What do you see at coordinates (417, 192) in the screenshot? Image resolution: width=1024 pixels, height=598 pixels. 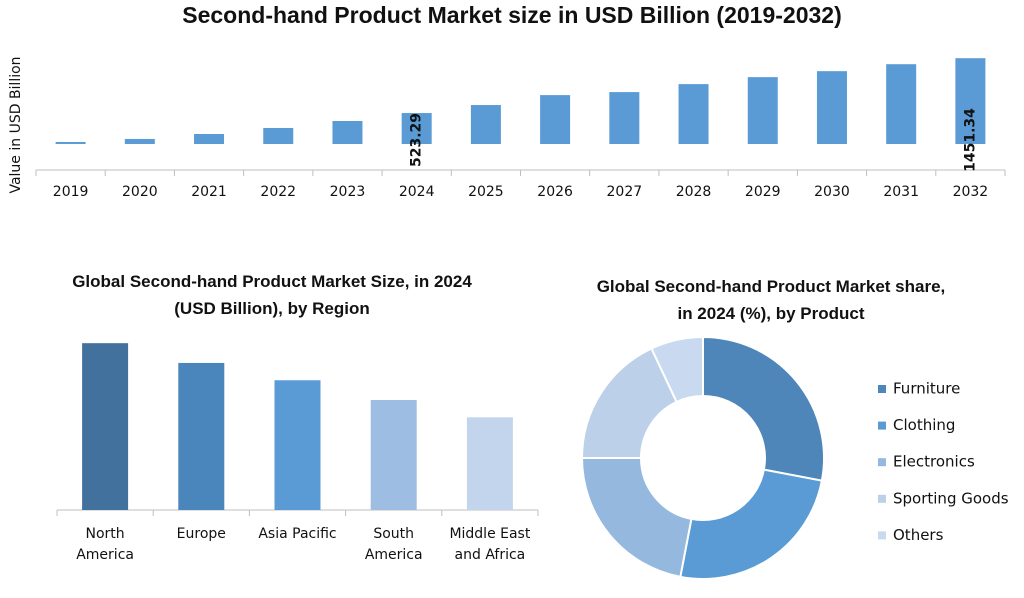 I see `x-tick-label: 2024` at bounding box center [417, 192].